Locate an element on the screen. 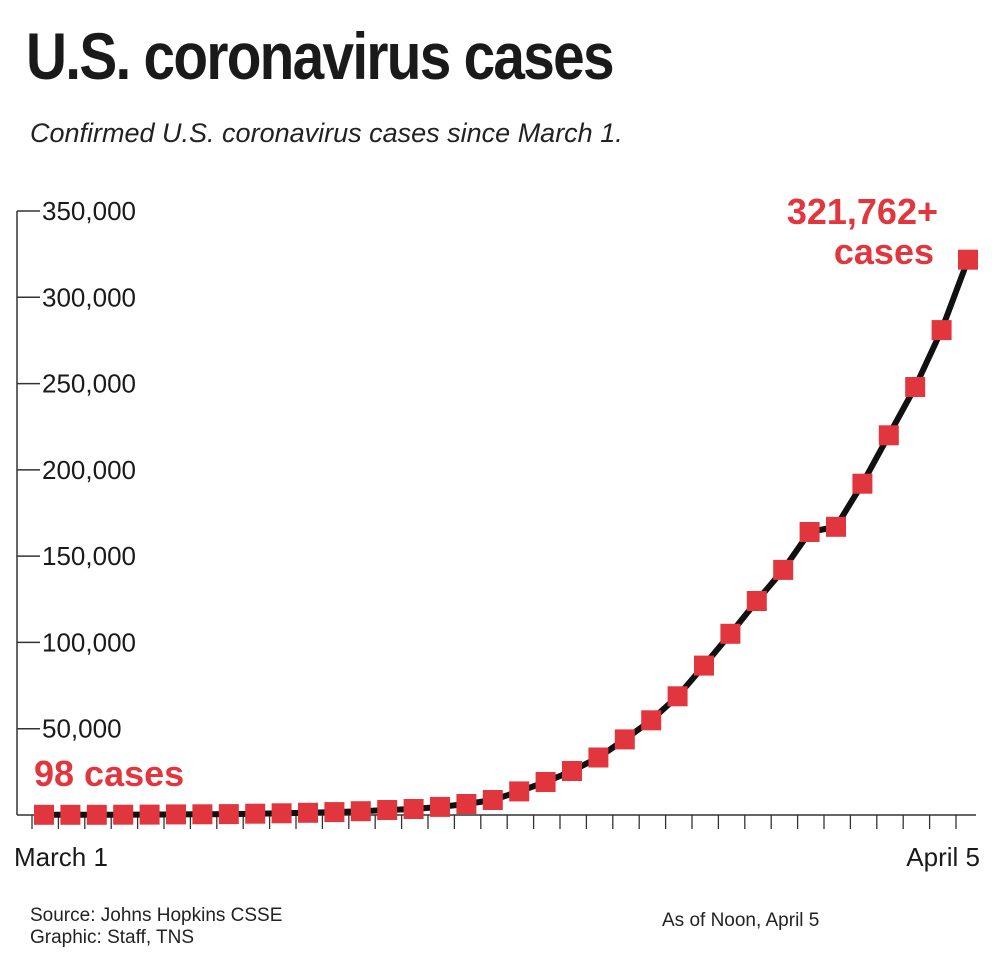 Image resolution: width=992 pixels, height=955 pixels. y-tick-label: 100,000 is located at coordinates (89, 642).